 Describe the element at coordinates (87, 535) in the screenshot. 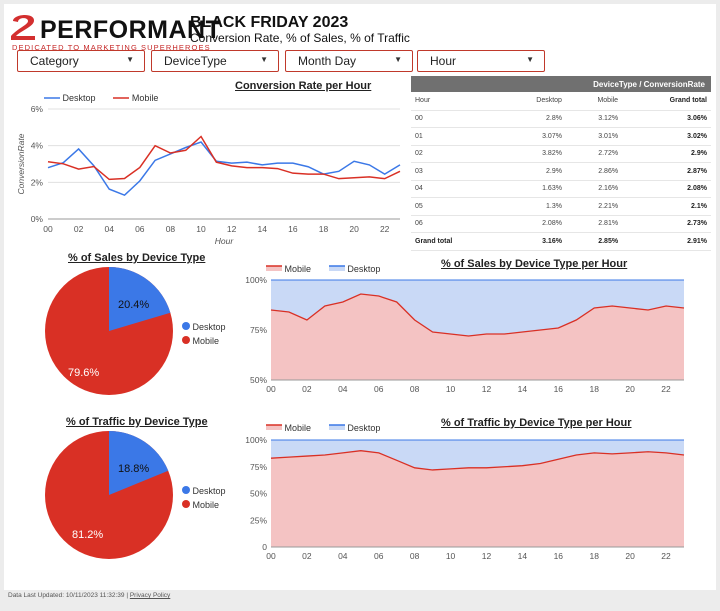

I see `traffic-pie-mobile-label: 81.2%` at that location.